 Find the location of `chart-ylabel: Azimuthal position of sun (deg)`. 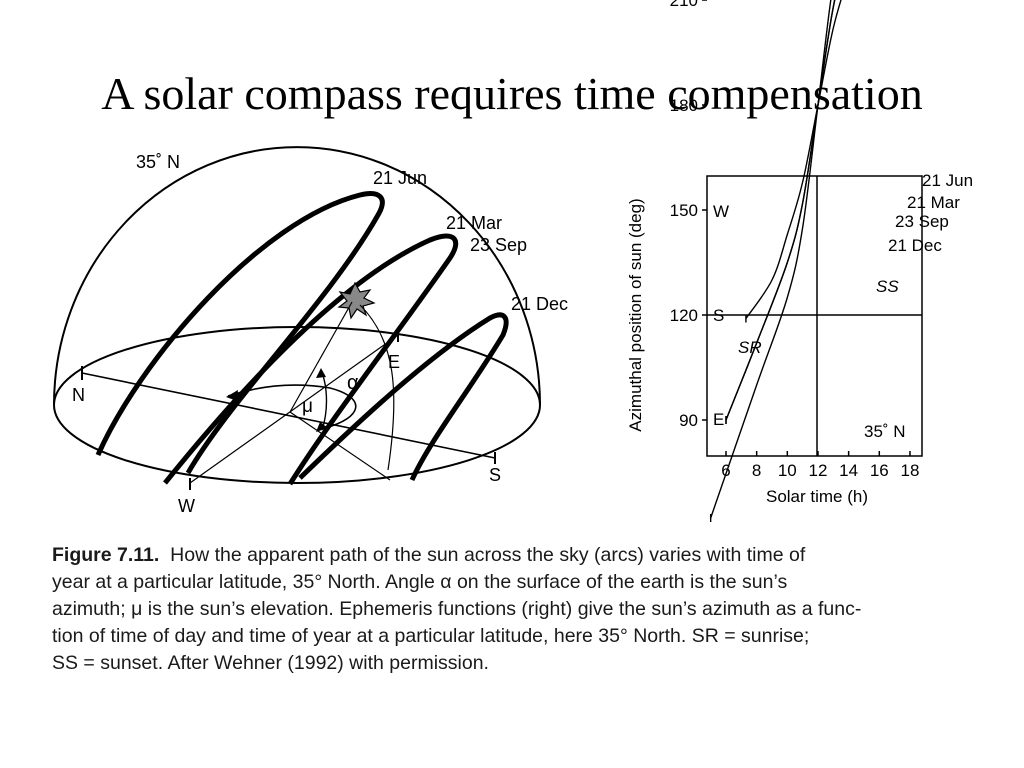

chart-ylabel: Azimuthal position of sun (deg) is located at coordinates (635, 314).